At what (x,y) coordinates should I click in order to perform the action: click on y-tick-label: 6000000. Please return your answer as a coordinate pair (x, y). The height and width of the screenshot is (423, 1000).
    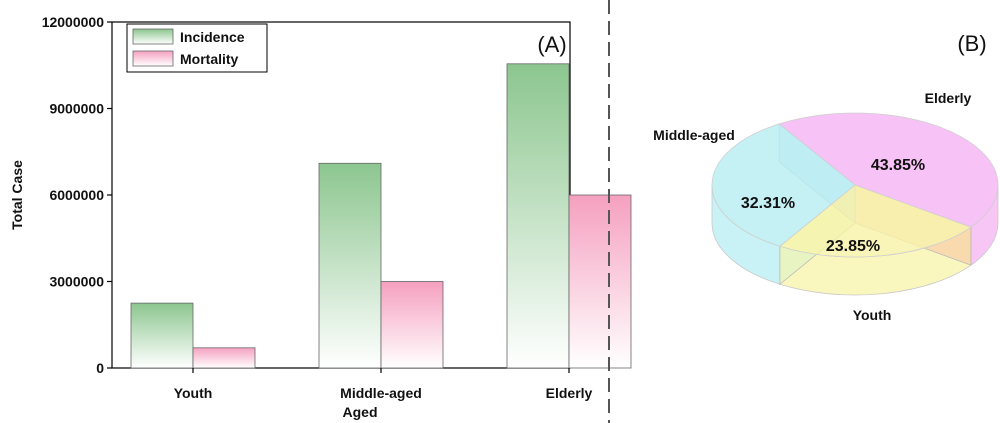
    Looking at the image, I should click on (76, 195).